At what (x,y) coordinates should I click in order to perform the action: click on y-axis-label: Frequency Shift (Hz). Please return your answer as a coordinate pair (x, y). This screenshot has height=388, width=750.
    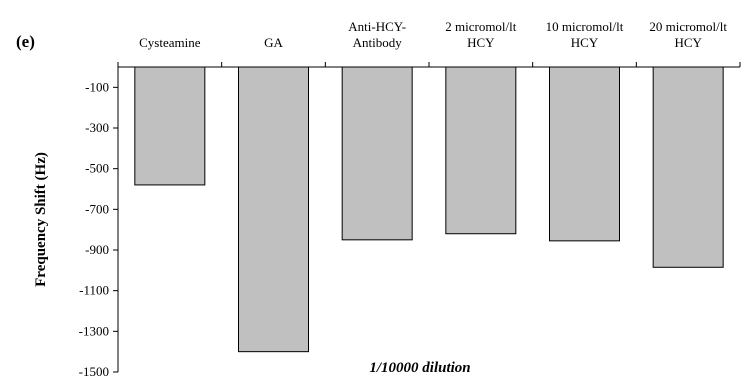
    Looking at the image, I should click on (41, 219).